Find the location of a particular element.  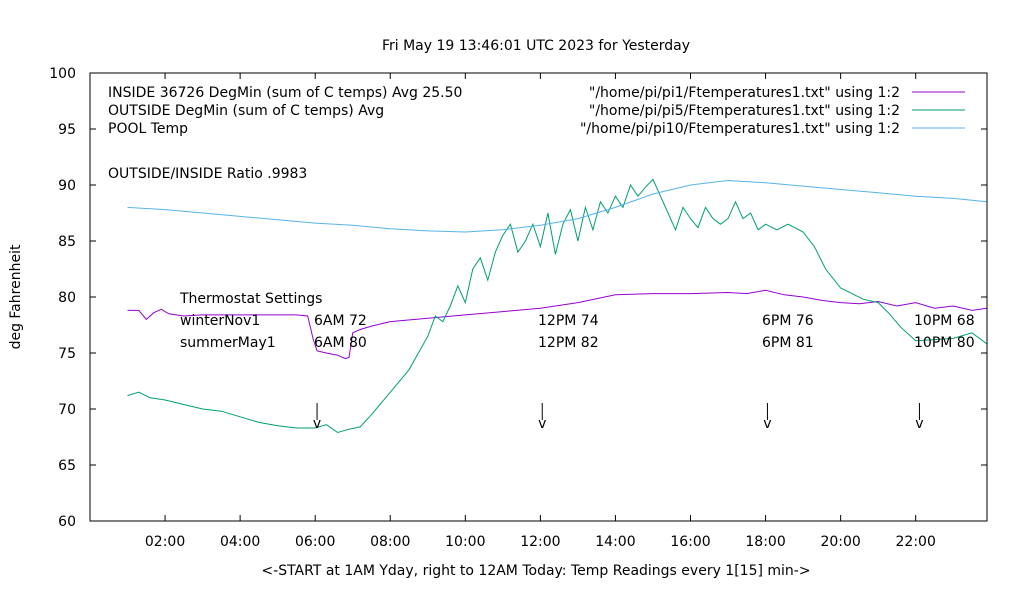

x-tick-label: 08:00 is located at coordinates (390, 542).